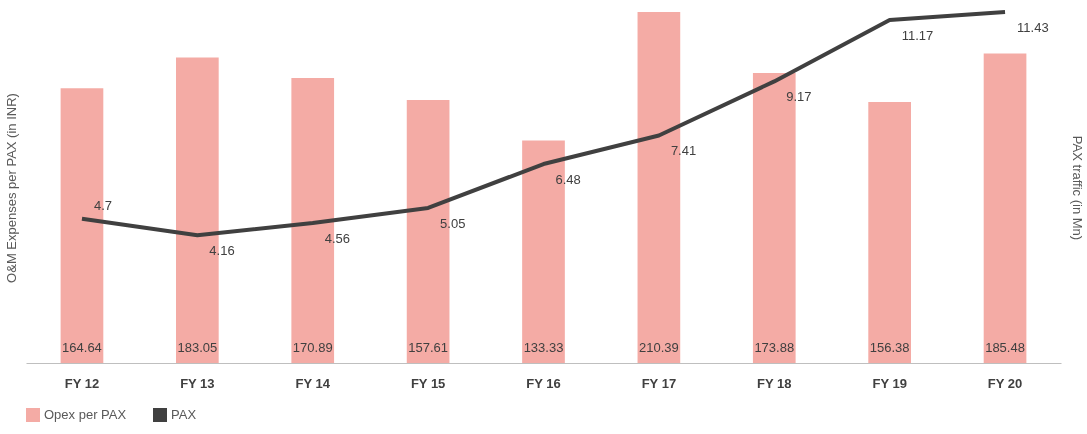 The image size is (1087, 434). Describe the element at coordinates (453, 223) in the screenshot. I see `data-label: 5.05` at that location.